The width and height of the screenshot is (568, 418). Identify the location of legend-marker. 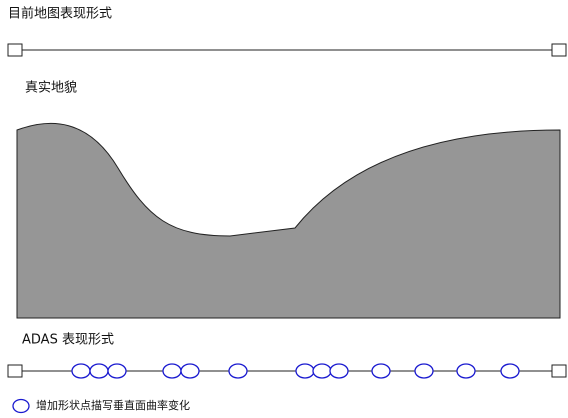
(21, 406).